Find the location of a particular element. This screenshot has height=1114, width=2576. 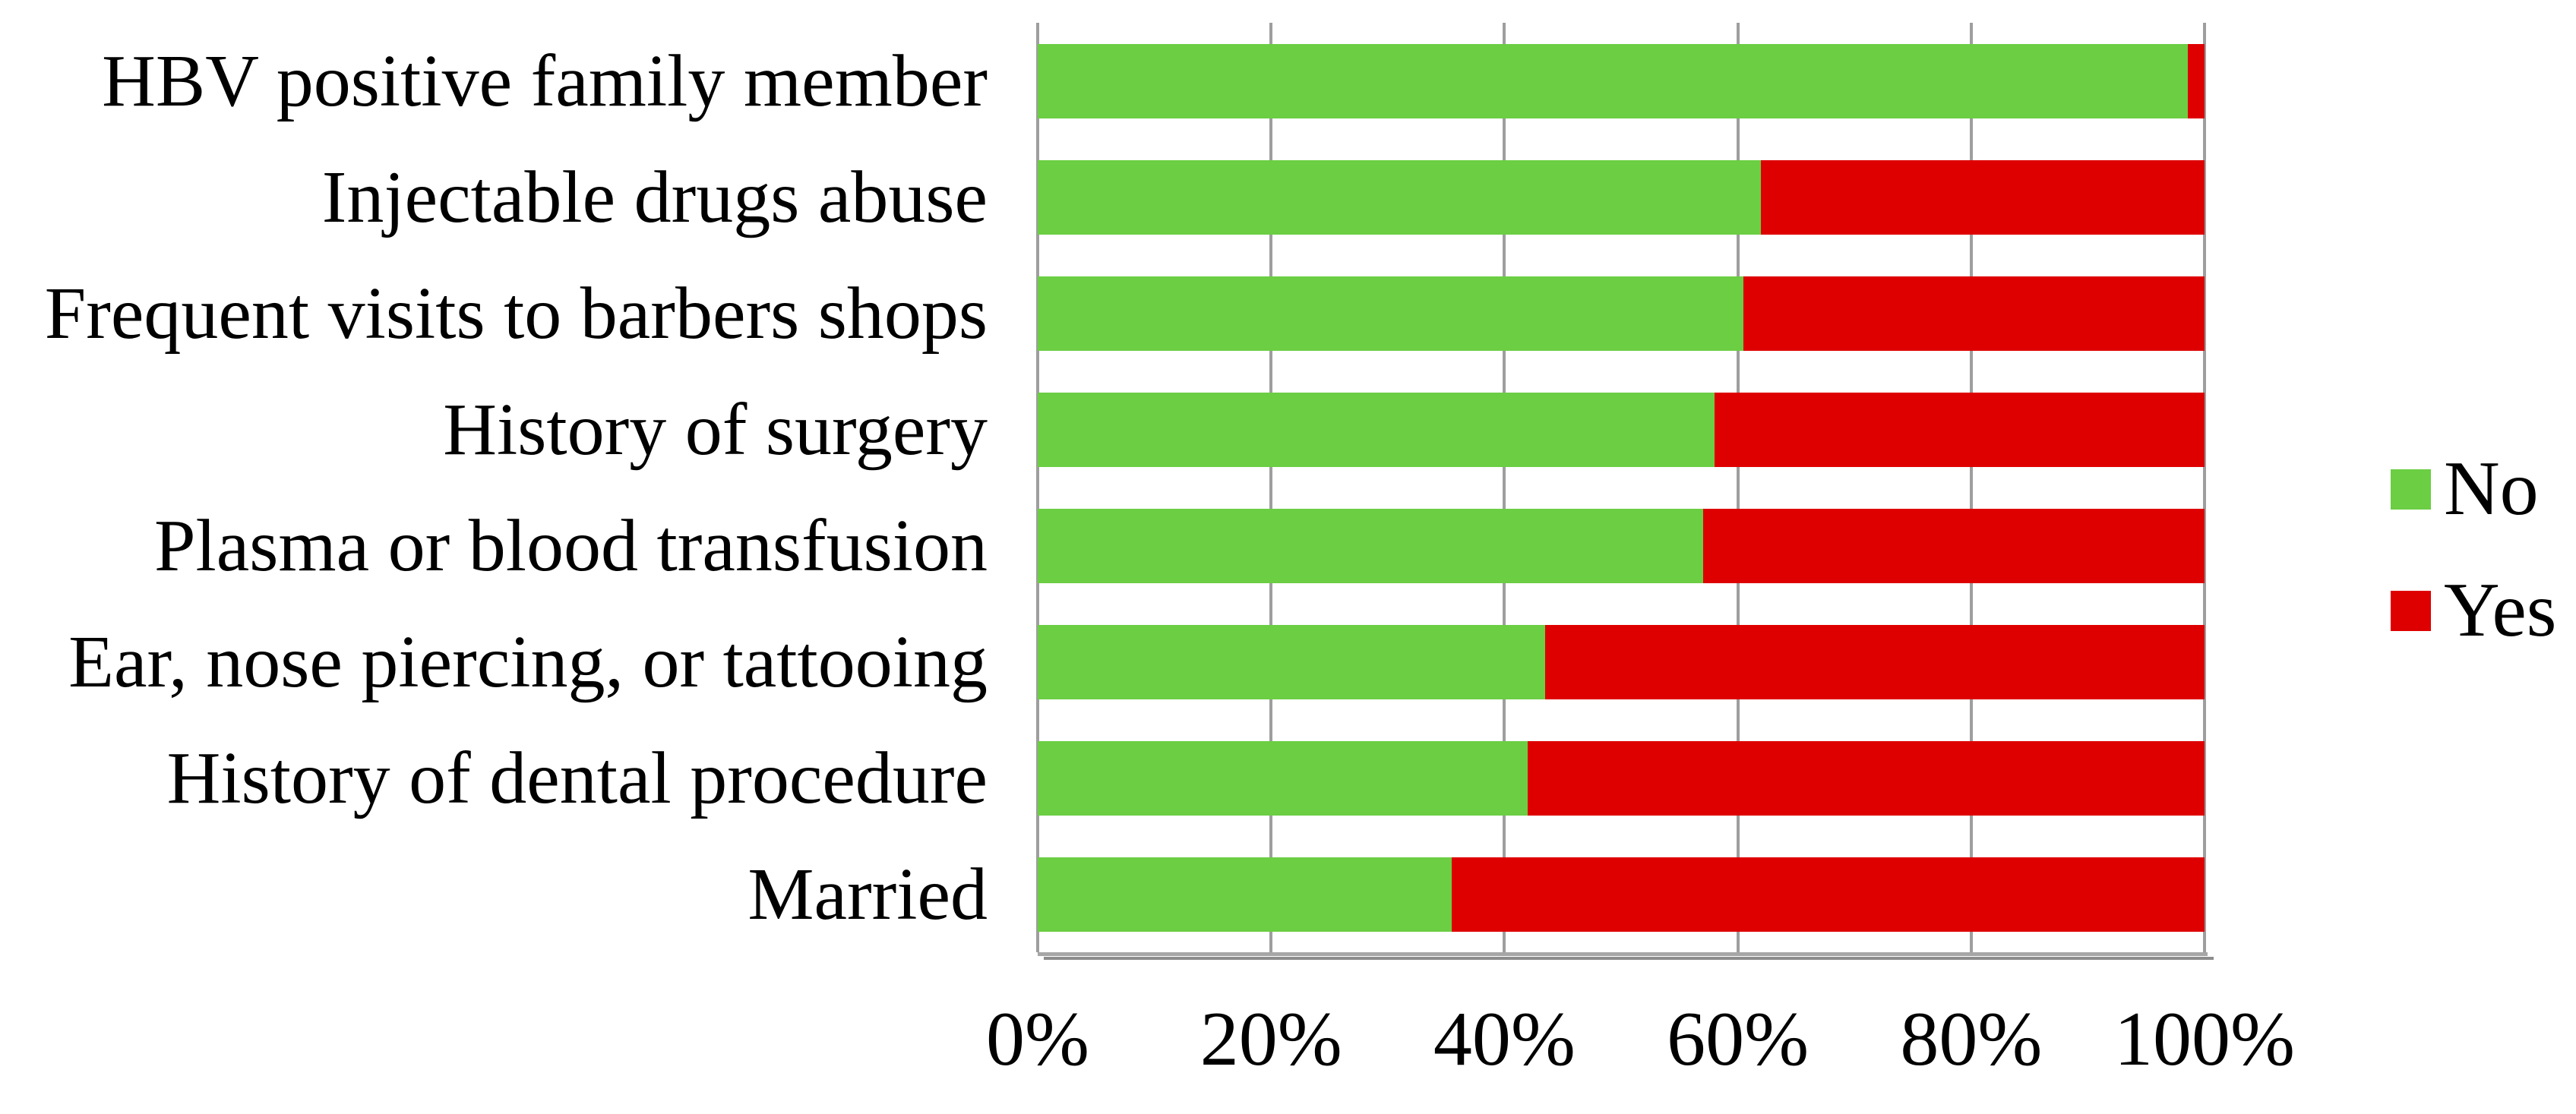

legend-label: No is located at coordinates (2491, 489).